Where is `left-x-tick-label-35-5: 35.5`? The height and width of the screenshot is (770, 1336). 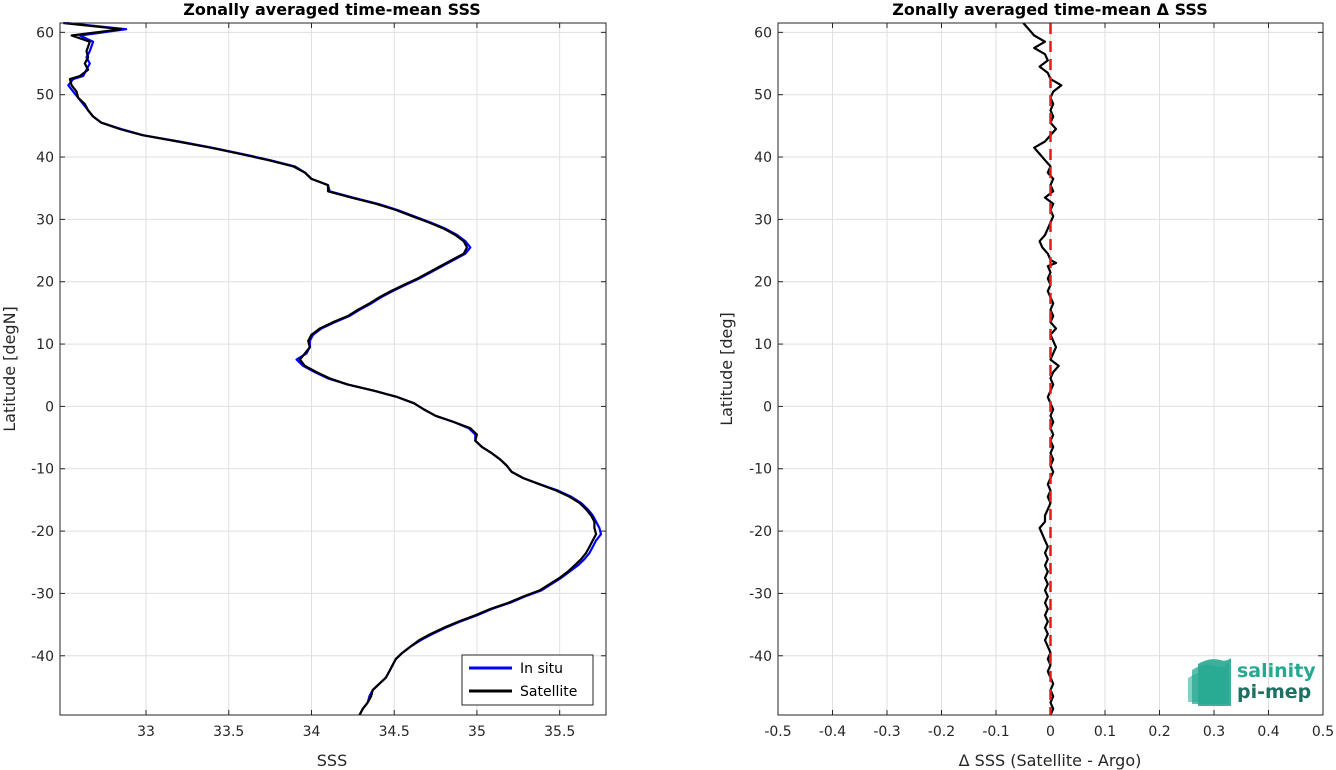
left-x-tick-label-35-5: 35.5 is located at coordinates (559, 732).